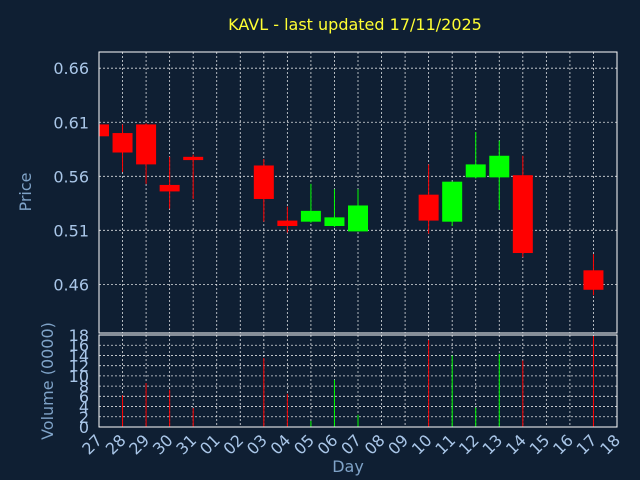 The height and width of the screenshot is (480, 640). Describe the element at coordinates (84, 386) in the screenshot. I see `volume-tick-label: 8` at that location.